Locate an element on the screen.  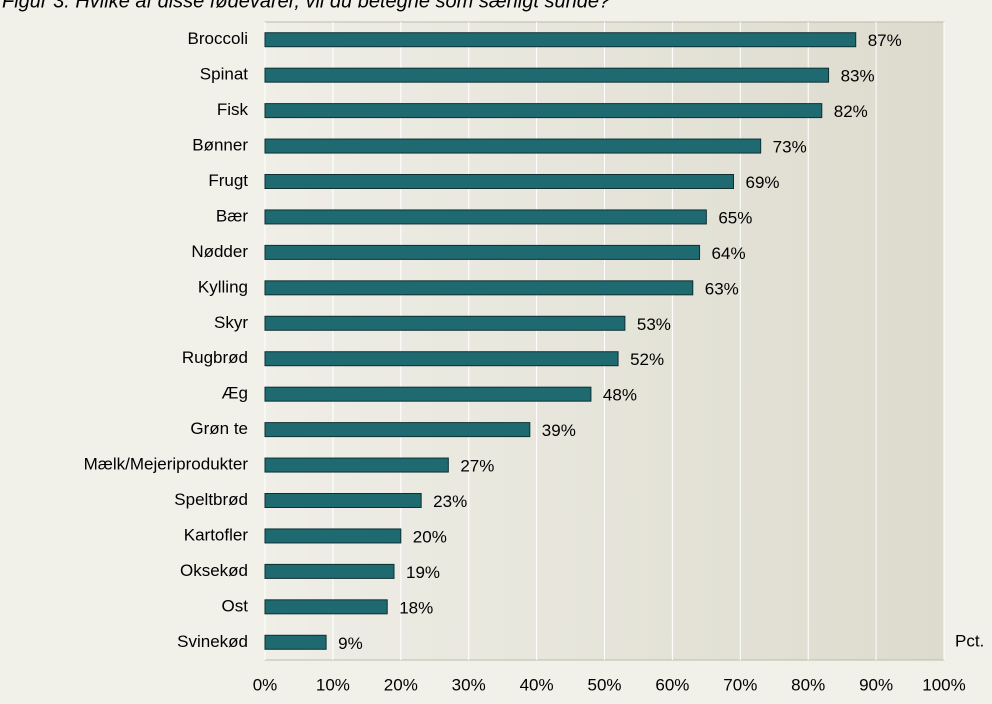
y-tick-label: Oksekød is located at coordinates (214, 570).